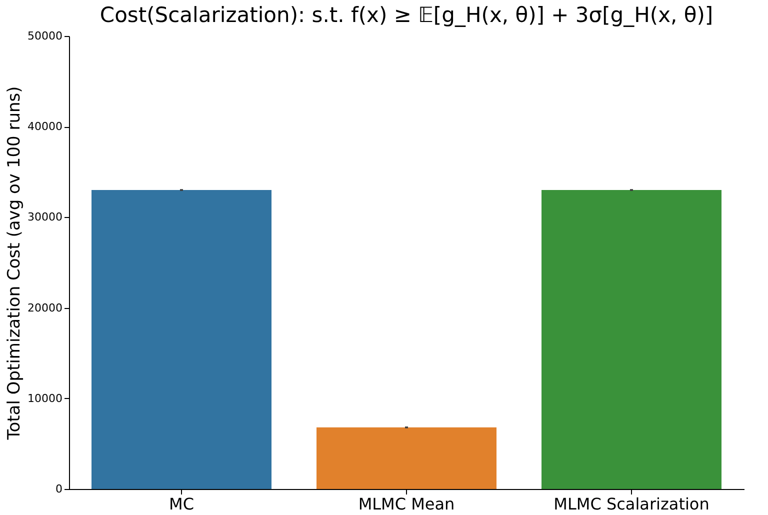 The width and height of the screenshot is (768, 515). What do you see at coordinates (45, 398) in the screenshot?
I see `y-tick-label: 10000` at bounding box center [45, 398].